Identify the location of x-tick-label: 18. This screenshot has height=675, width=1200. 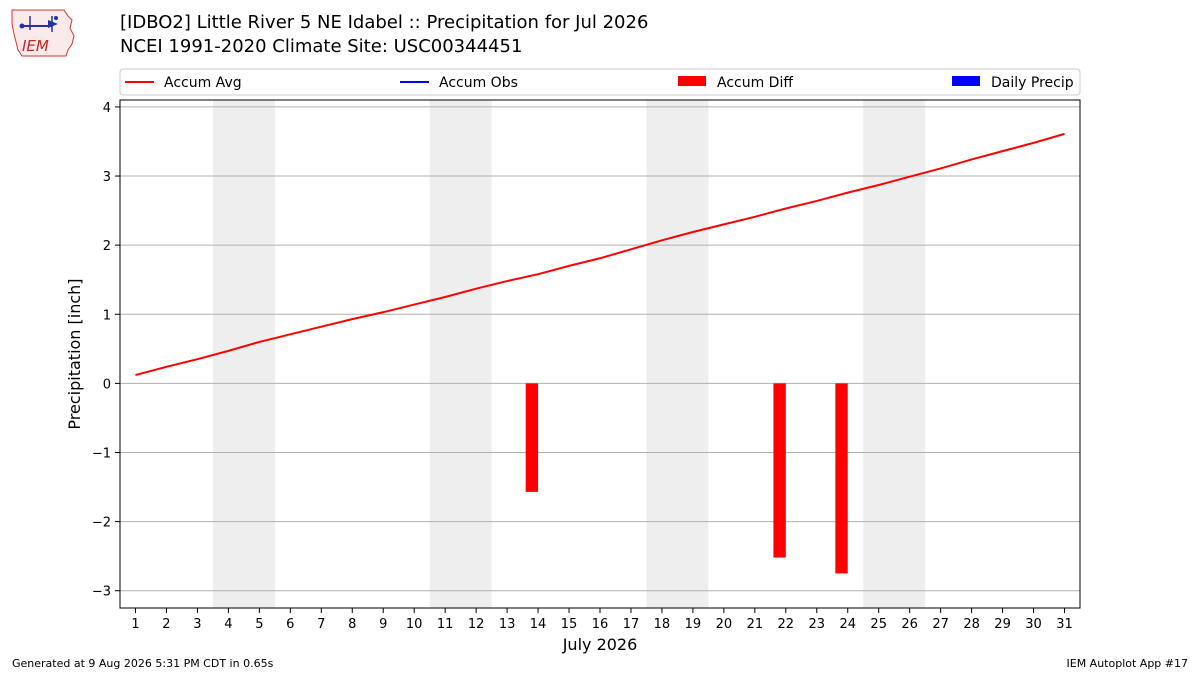
(662, 624).